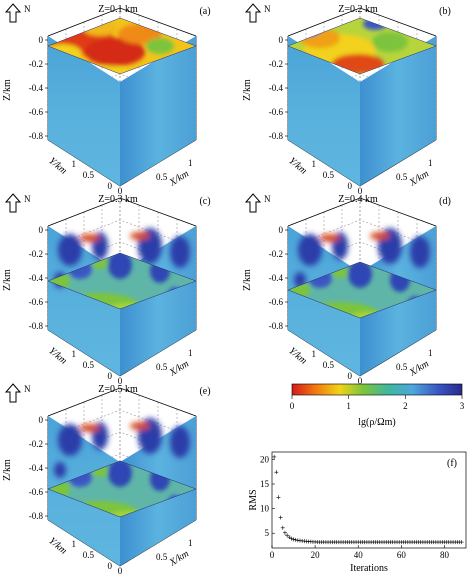 The image size is (474, 577). I want to click on rms-y-tick-label: 5, so click(267, 533).